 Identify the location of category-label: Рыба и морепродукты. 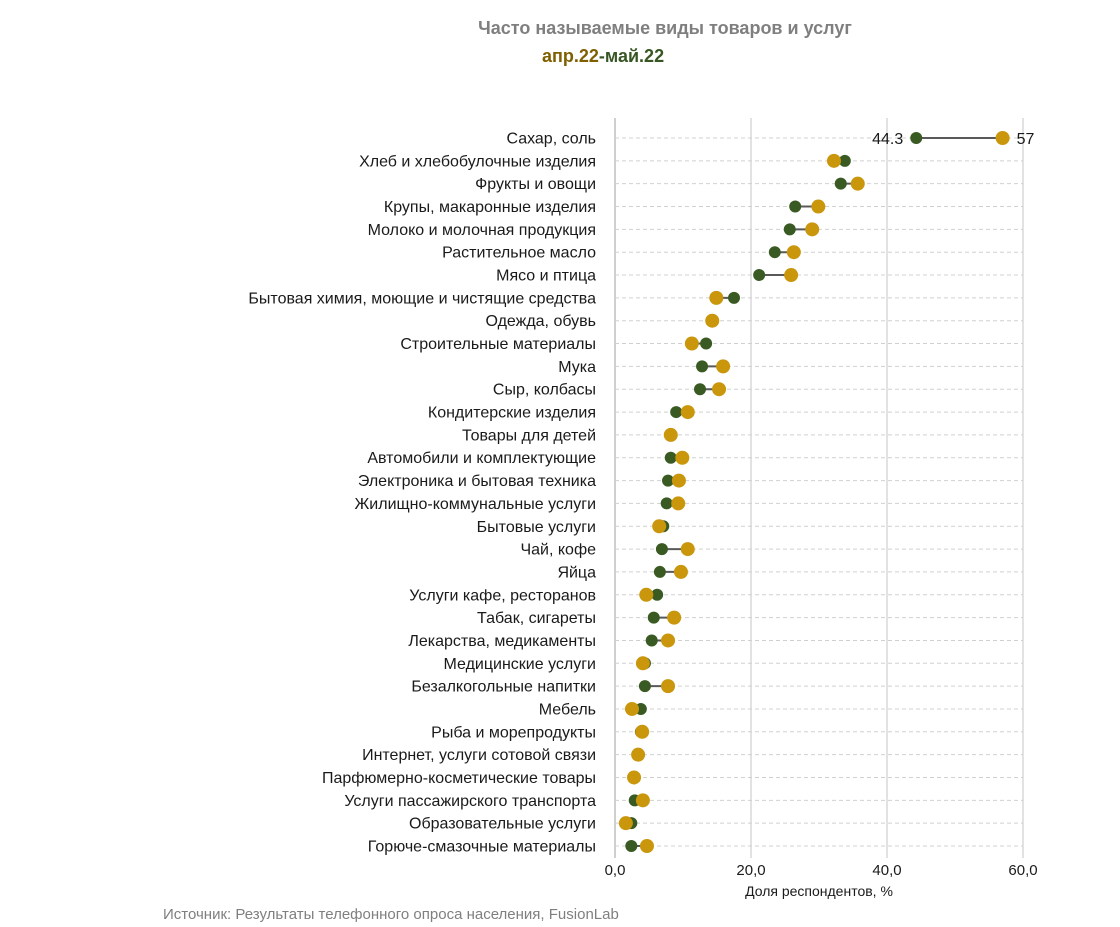
(513, 732).